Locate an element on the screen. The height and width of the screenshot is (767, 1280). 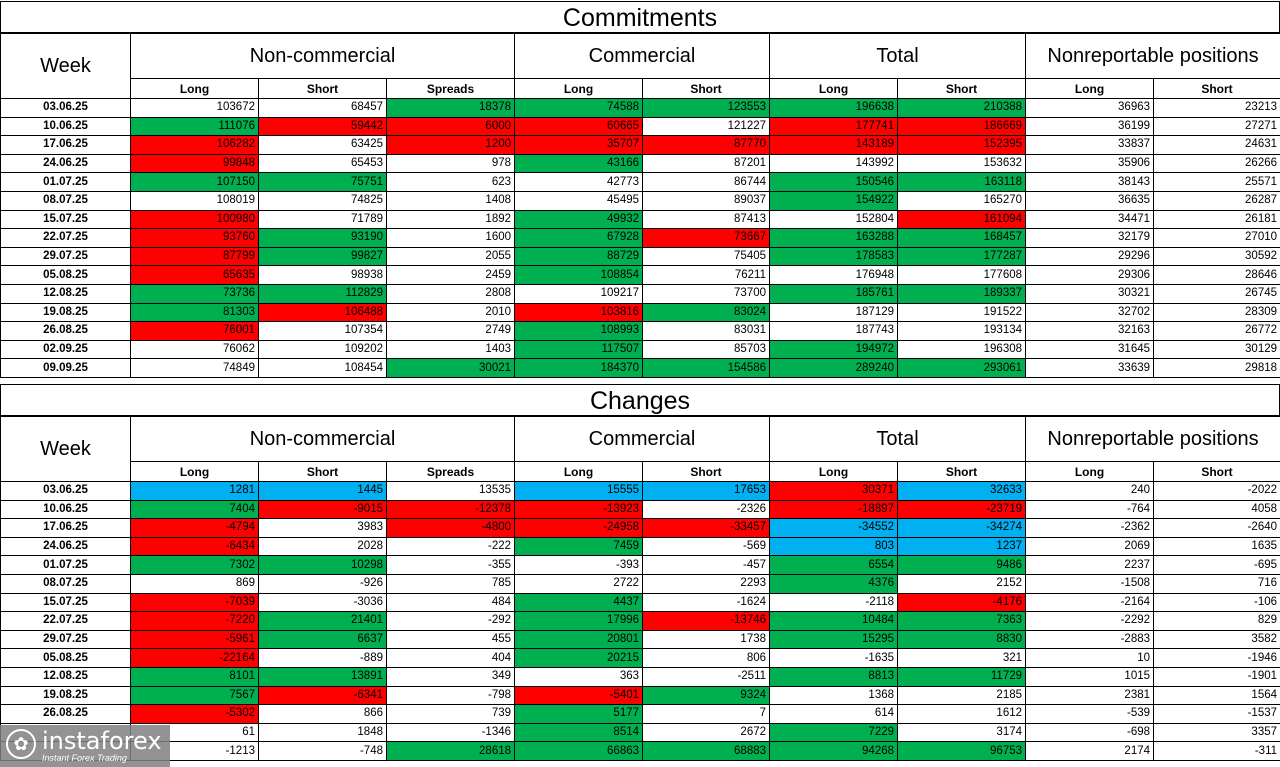
value-cell: 87413 is located at coordinates (706, 219).